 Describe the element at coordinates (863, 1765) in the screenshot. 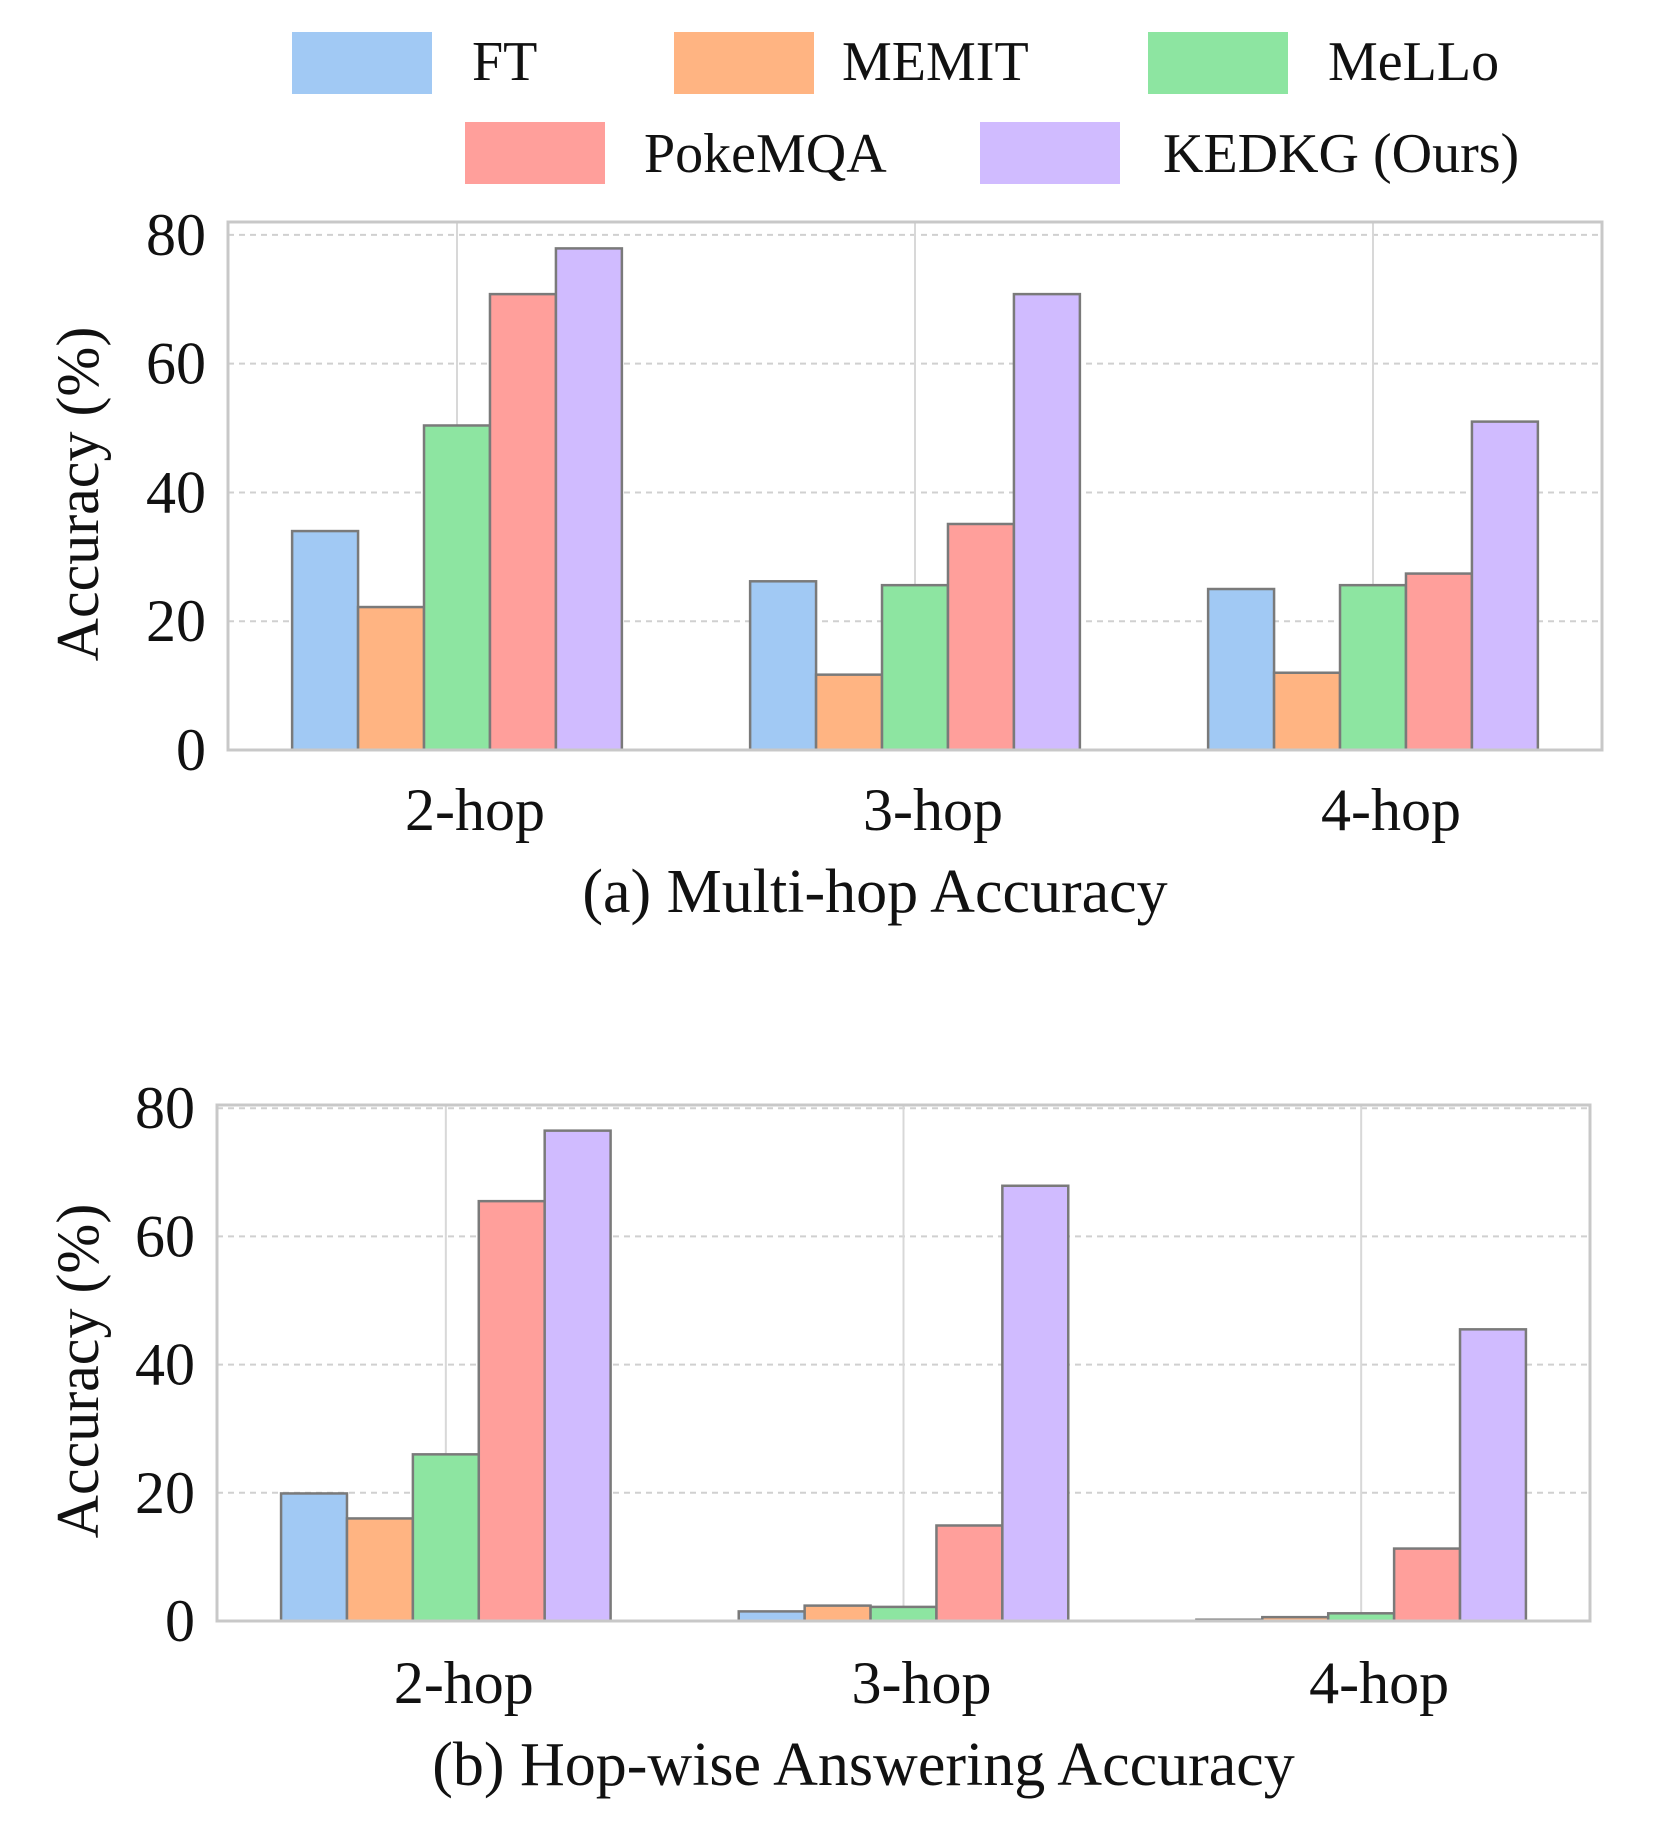

I see `chart-title: (b) Hop-wise Answering Accuracy` at that location.